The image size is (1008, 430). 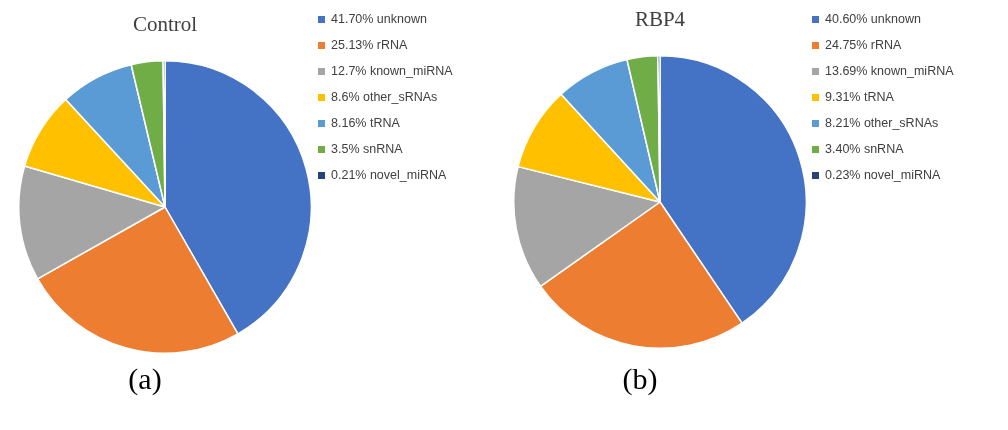 What do you see at coordinates (392, 71) in the screenshot?
I see `legend-label: 12.7% known_miRNA` at bounding box center [392, 71].